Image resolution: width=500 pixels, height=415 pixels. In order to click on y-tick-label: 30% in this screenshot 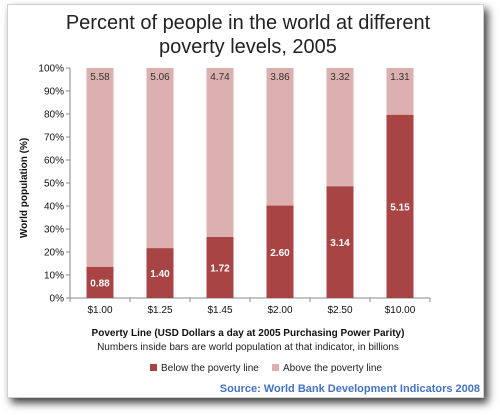, I will do `click(54, 230)`.